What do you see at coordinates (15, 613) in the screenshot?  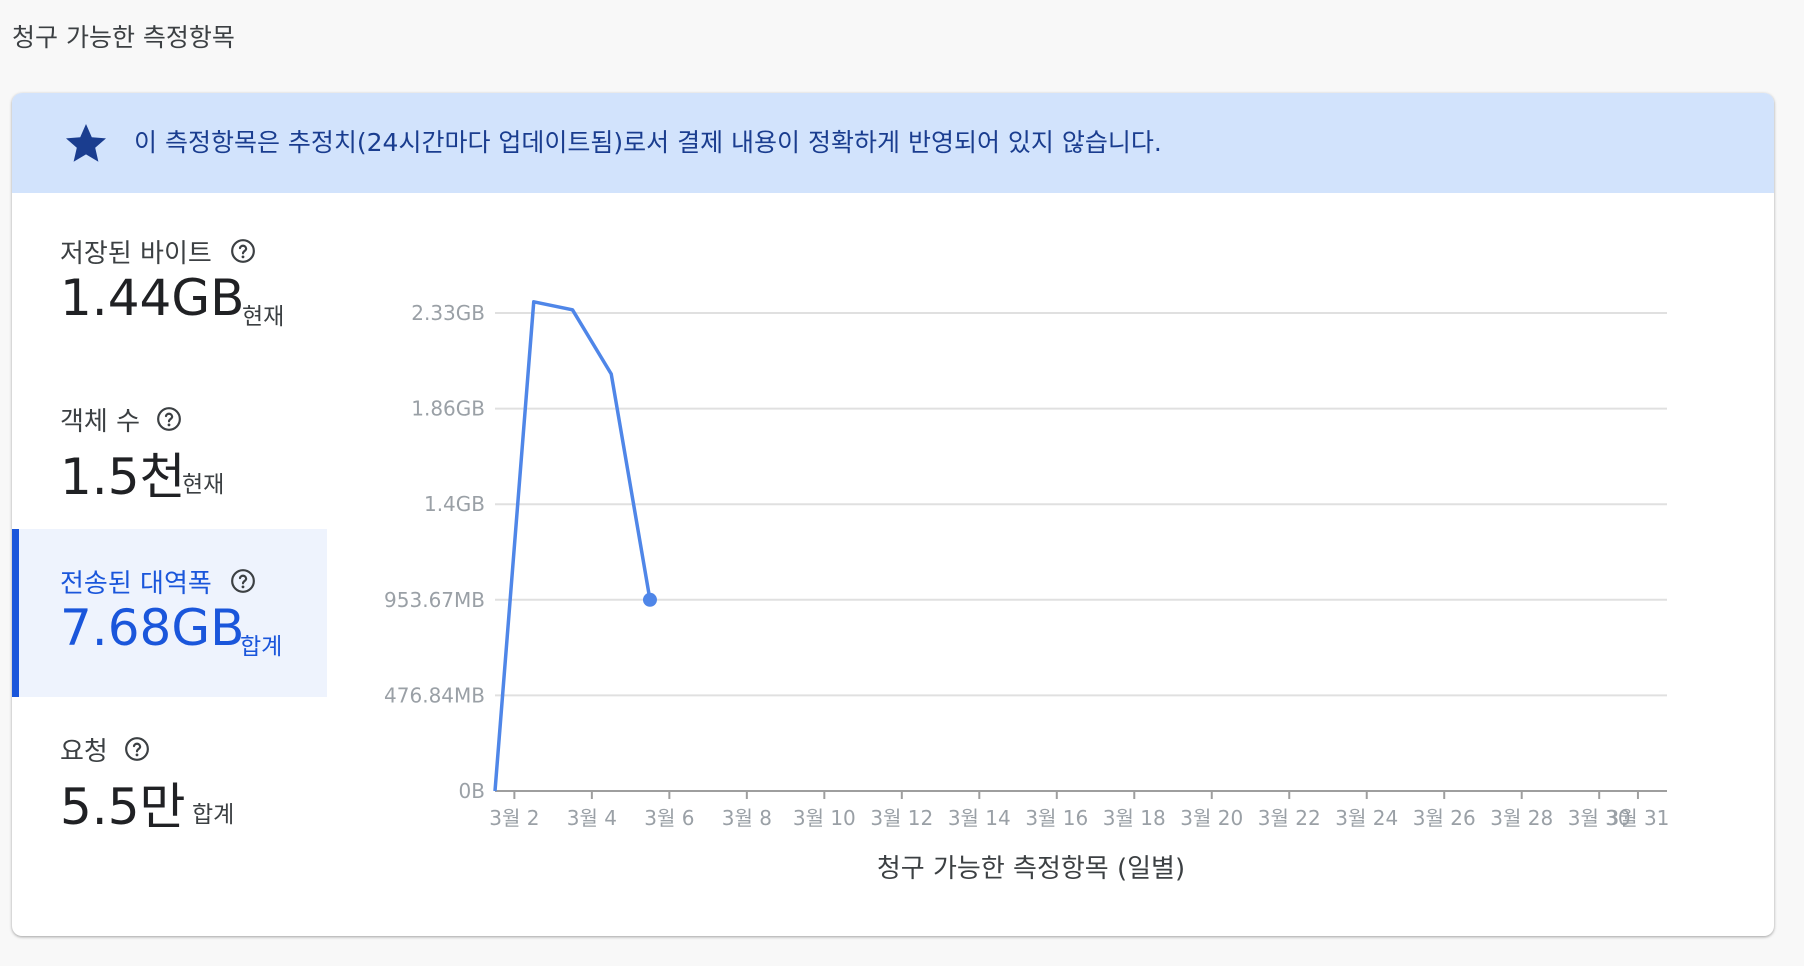 I see `selection-indicator` at bounding box center [15, 613].